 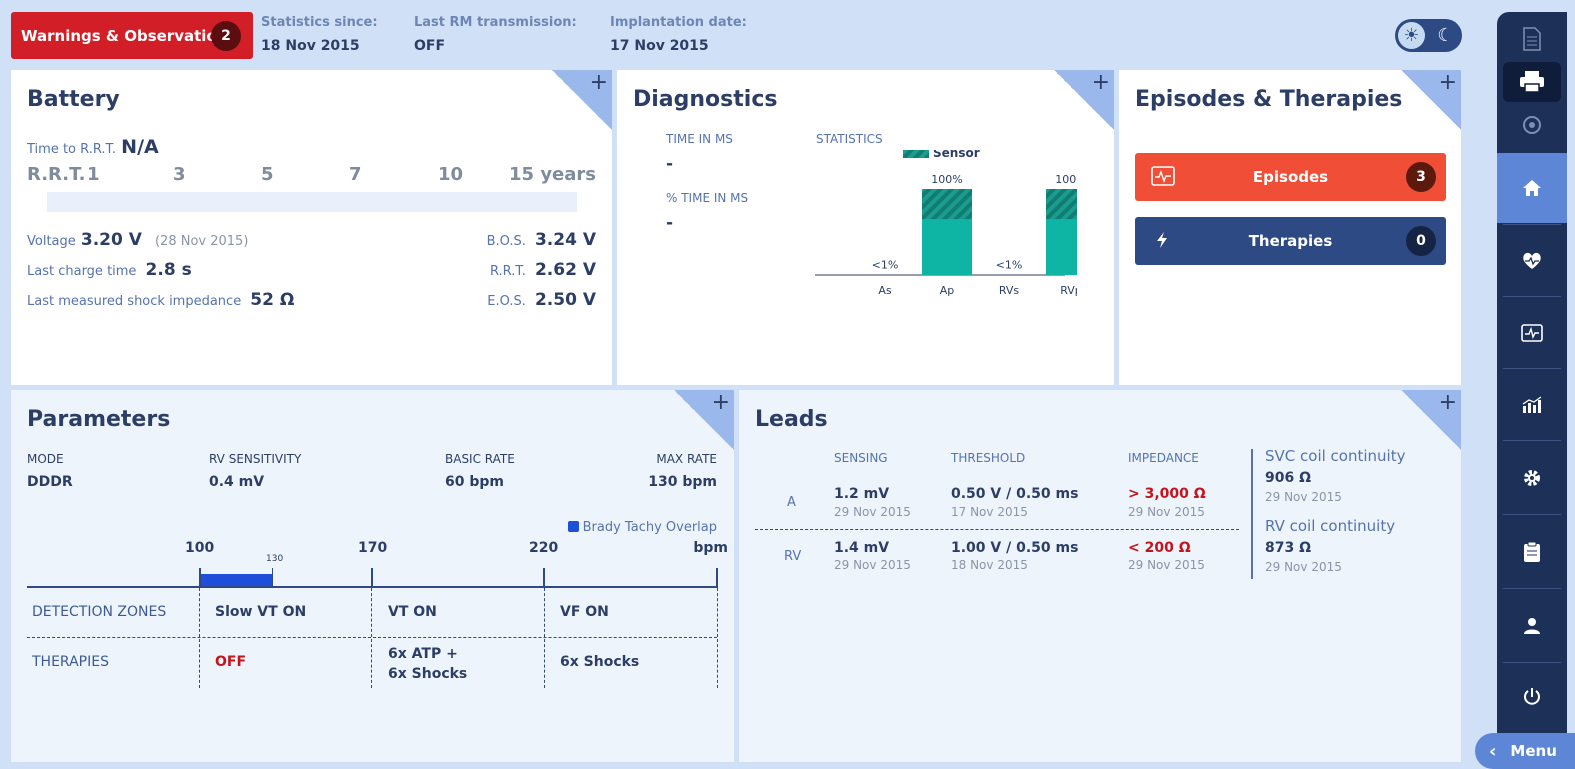 I want to click on charge-label: Last charge time, so click(x=82, y=271).